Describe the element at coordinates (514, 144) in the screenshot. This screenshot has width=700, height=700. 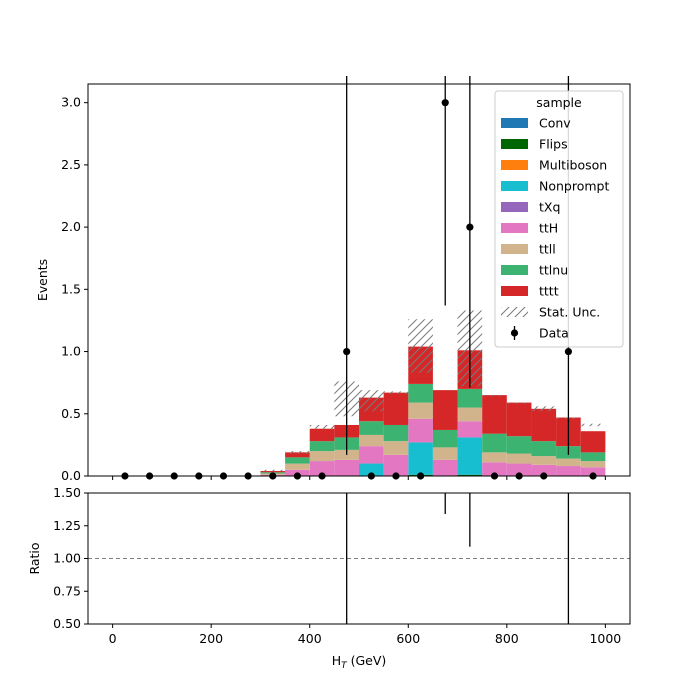
I see `legend-swatch-flips` at that location.